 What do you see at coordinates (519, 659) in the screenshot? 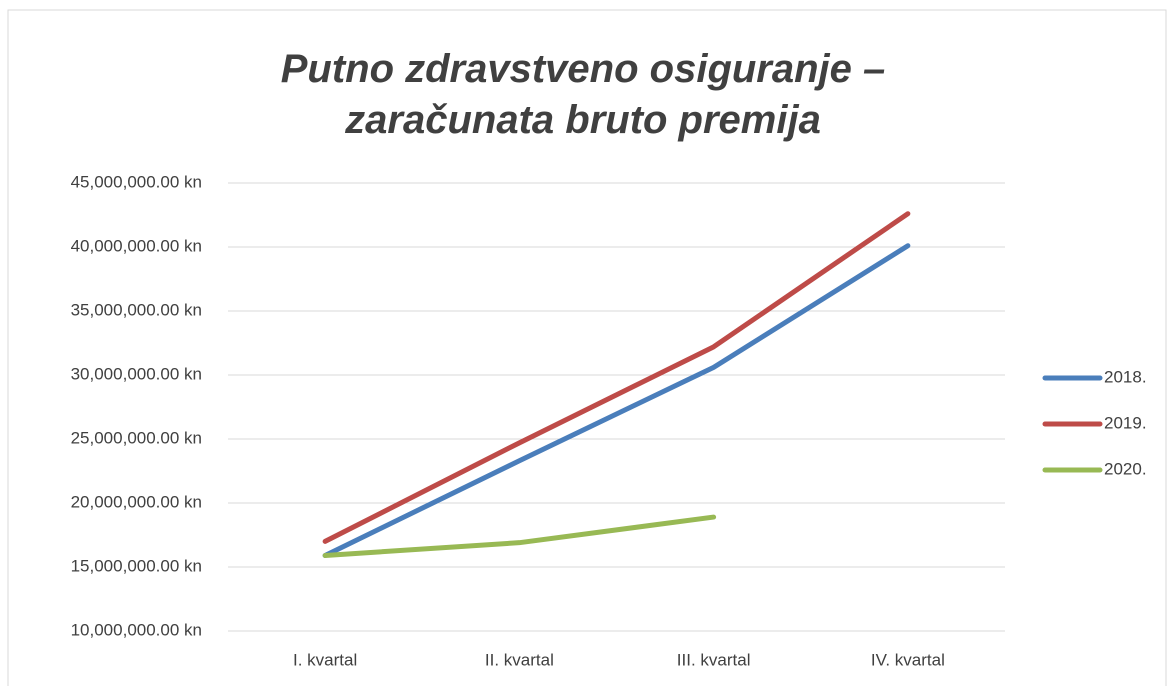
I see `x-tick-label: II. kvartal` at bounding box center [519, 659].